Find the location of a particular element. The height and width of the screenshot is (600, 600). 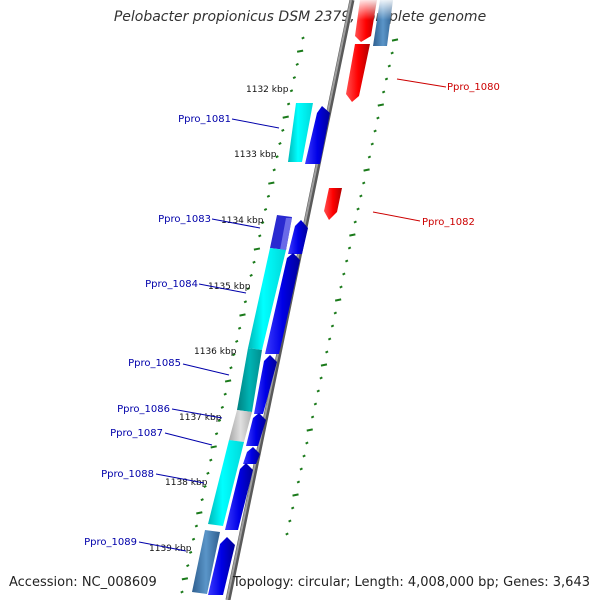

gene-label-ppro-1083: Ppro_1083 is located at coordinates (184, 219).